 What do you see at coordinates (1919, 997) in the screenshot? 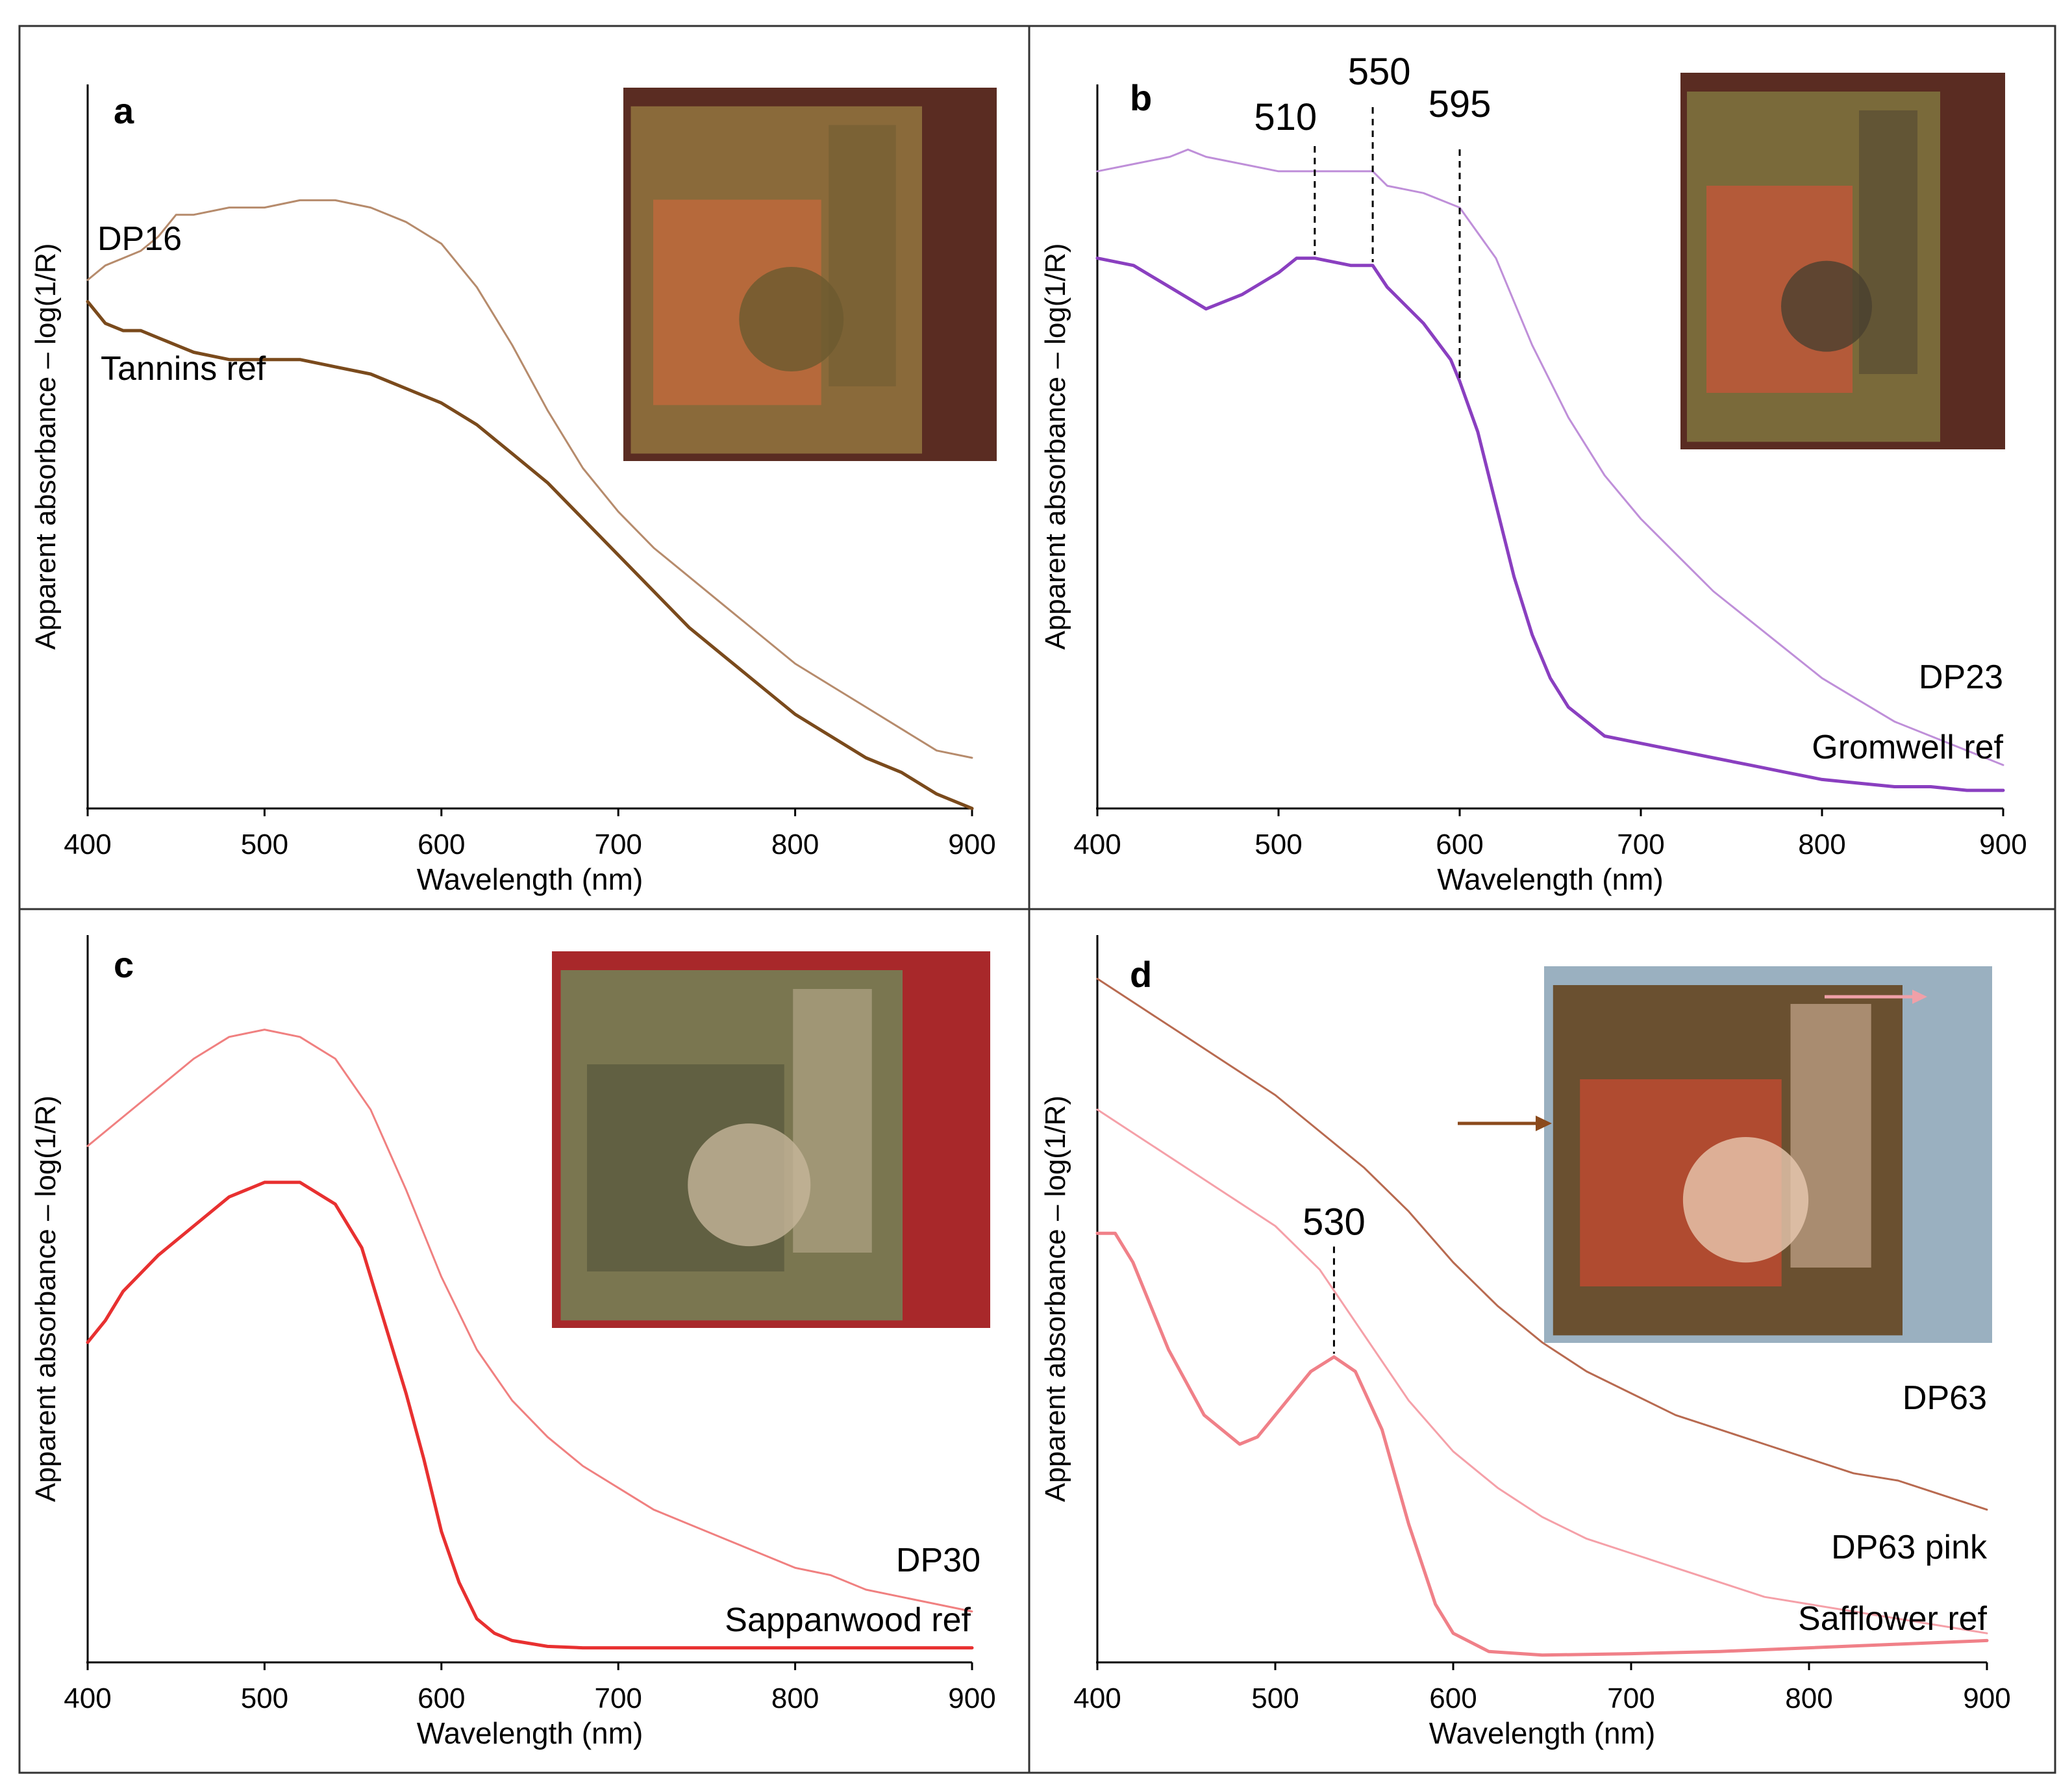
I see `pink-arrow-head-icon` at bounding box center [1919, 997].